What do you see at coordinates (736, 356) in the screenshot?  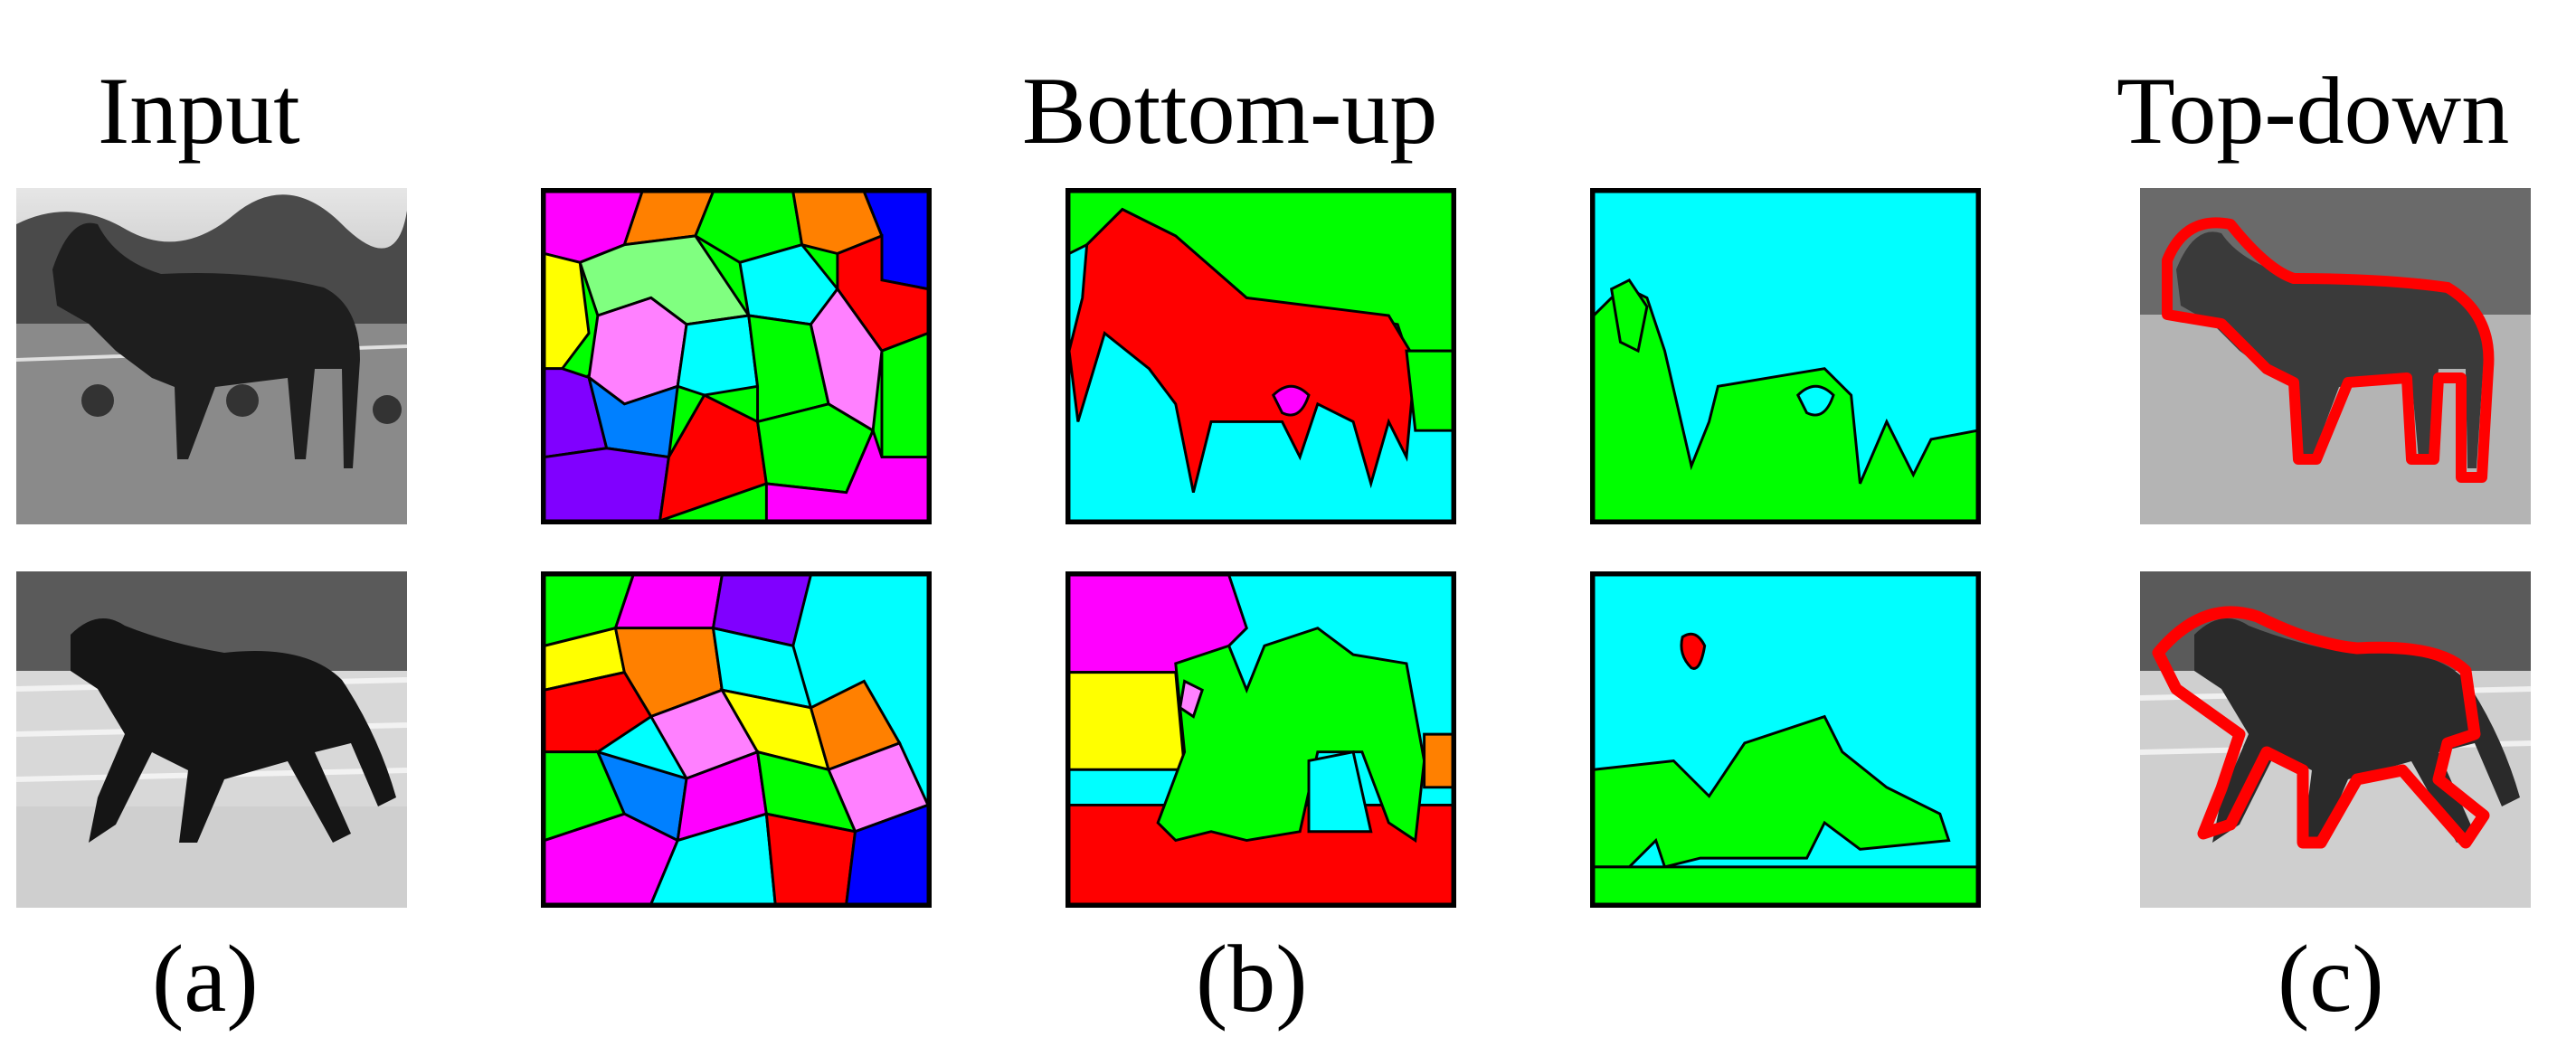 I see `bottom-up-oversegmentation-row1` at bounding box center [736, 356].